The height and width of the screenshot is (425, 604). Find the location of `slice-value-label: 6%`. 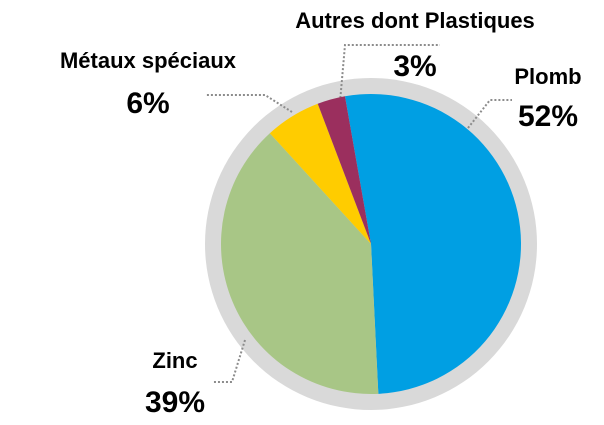

slice-value-label: 6% is located at coordinates (147, 103).